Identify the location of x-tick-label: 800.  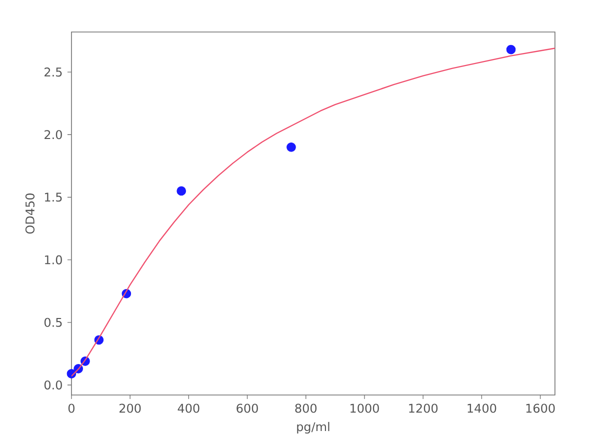
(306, 408).